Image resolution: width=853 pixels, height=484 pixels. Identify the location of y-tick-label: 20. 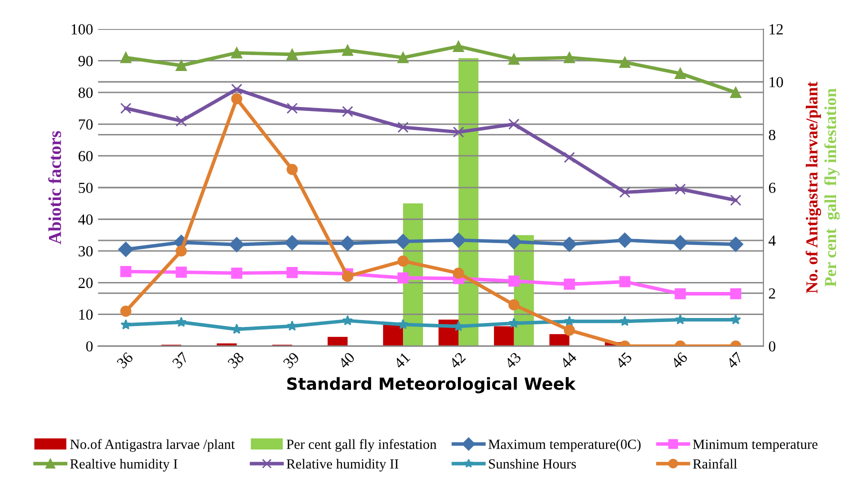
(85, 283).